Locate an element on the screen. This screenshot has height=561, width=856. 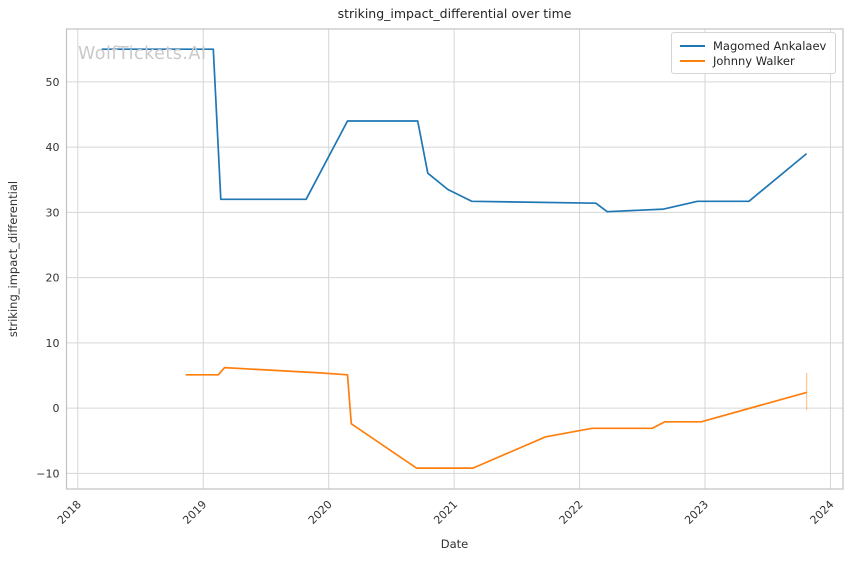
legend-item-johnny-walker: Johnny Walker is located at coordinates (753, 62).